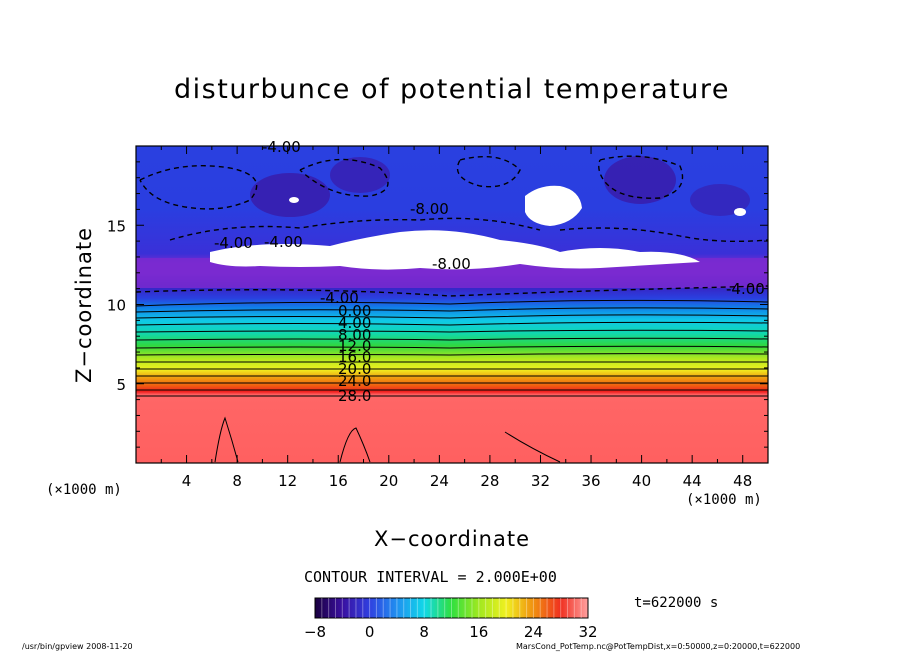 The width and height of the screenshot is (904, 654). What do you see at coordinates (451, 632) in the screenshot?
I see `colorbar-ticks: −8 0 8 16 24 32` at bounding box center [451, 632].